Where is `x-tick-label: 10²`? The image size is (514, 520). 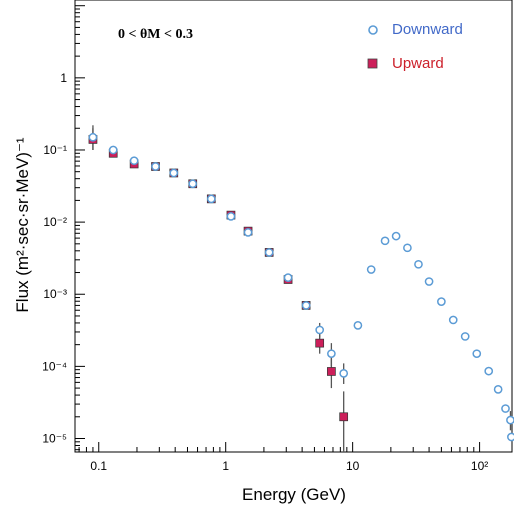 x-tick-label: 10² is located at coordinates (479, 466).